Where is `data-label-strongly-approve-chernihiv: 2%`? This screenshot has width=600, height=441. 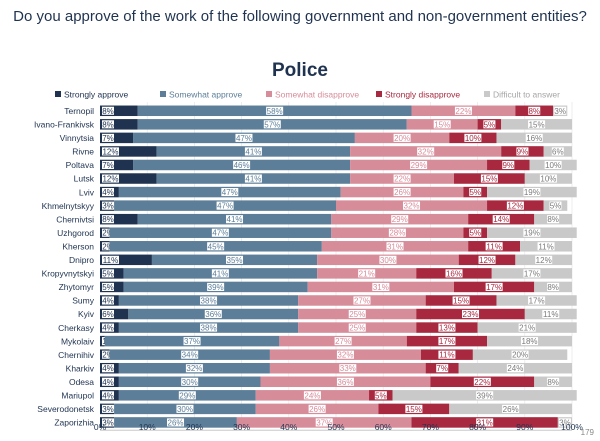
data-label-strongly-approve-chernihiv: 2% is located at coordinates (108, 355).